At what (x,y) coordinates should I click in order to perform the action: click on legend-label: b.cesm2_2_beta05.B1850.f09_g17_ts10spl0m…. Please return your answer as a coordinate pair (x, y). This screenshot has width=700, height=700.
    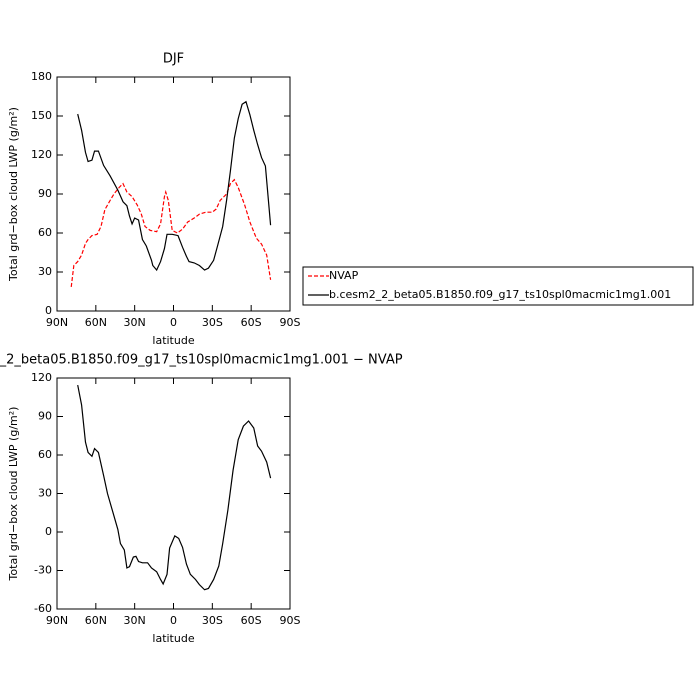
    Looking at the image, I should click on (500, 294).